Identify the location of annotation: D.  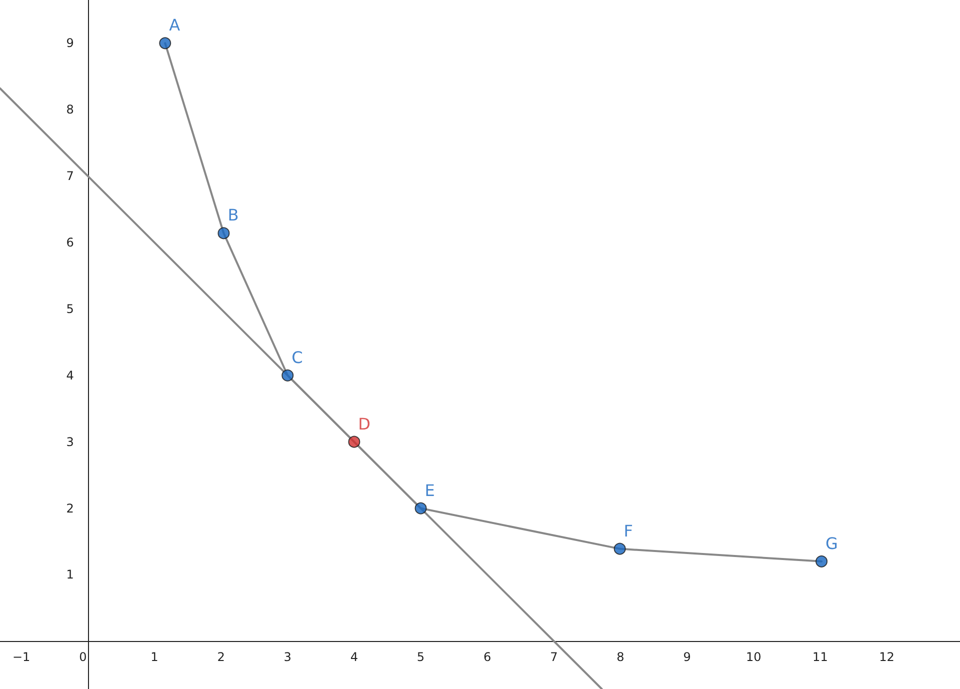
(364, 424).